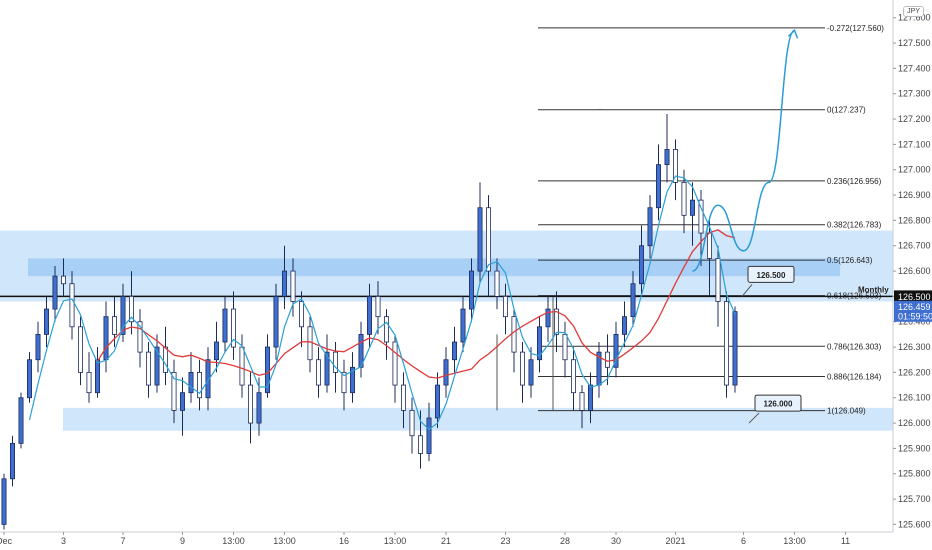 The width and height of the screenshot is (932, 550). What do you see at coordinates (446, 541) in the screenshot?
I see `time-tick-label: 21` at bounding box center [446, 541].